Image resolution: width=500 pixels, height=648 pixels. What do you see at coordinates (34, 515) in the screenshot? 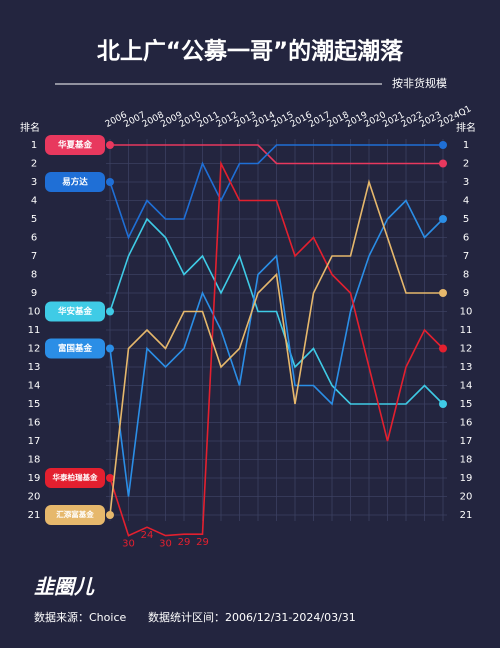
I see `y-tick-label: 21` at bounding box center [34, 515].